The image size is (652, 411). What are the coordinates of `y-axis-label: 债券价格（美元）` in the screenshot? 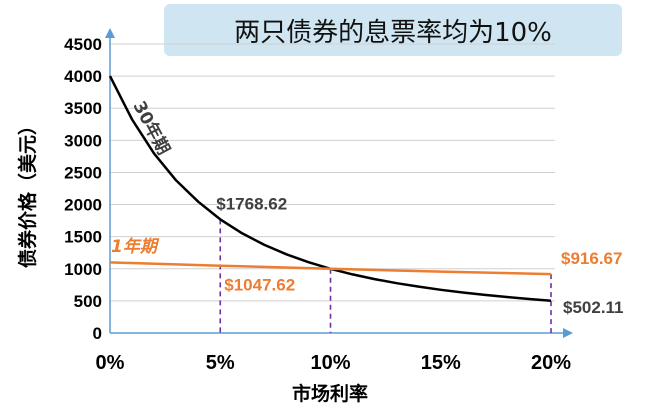 It's located at (27, 192).